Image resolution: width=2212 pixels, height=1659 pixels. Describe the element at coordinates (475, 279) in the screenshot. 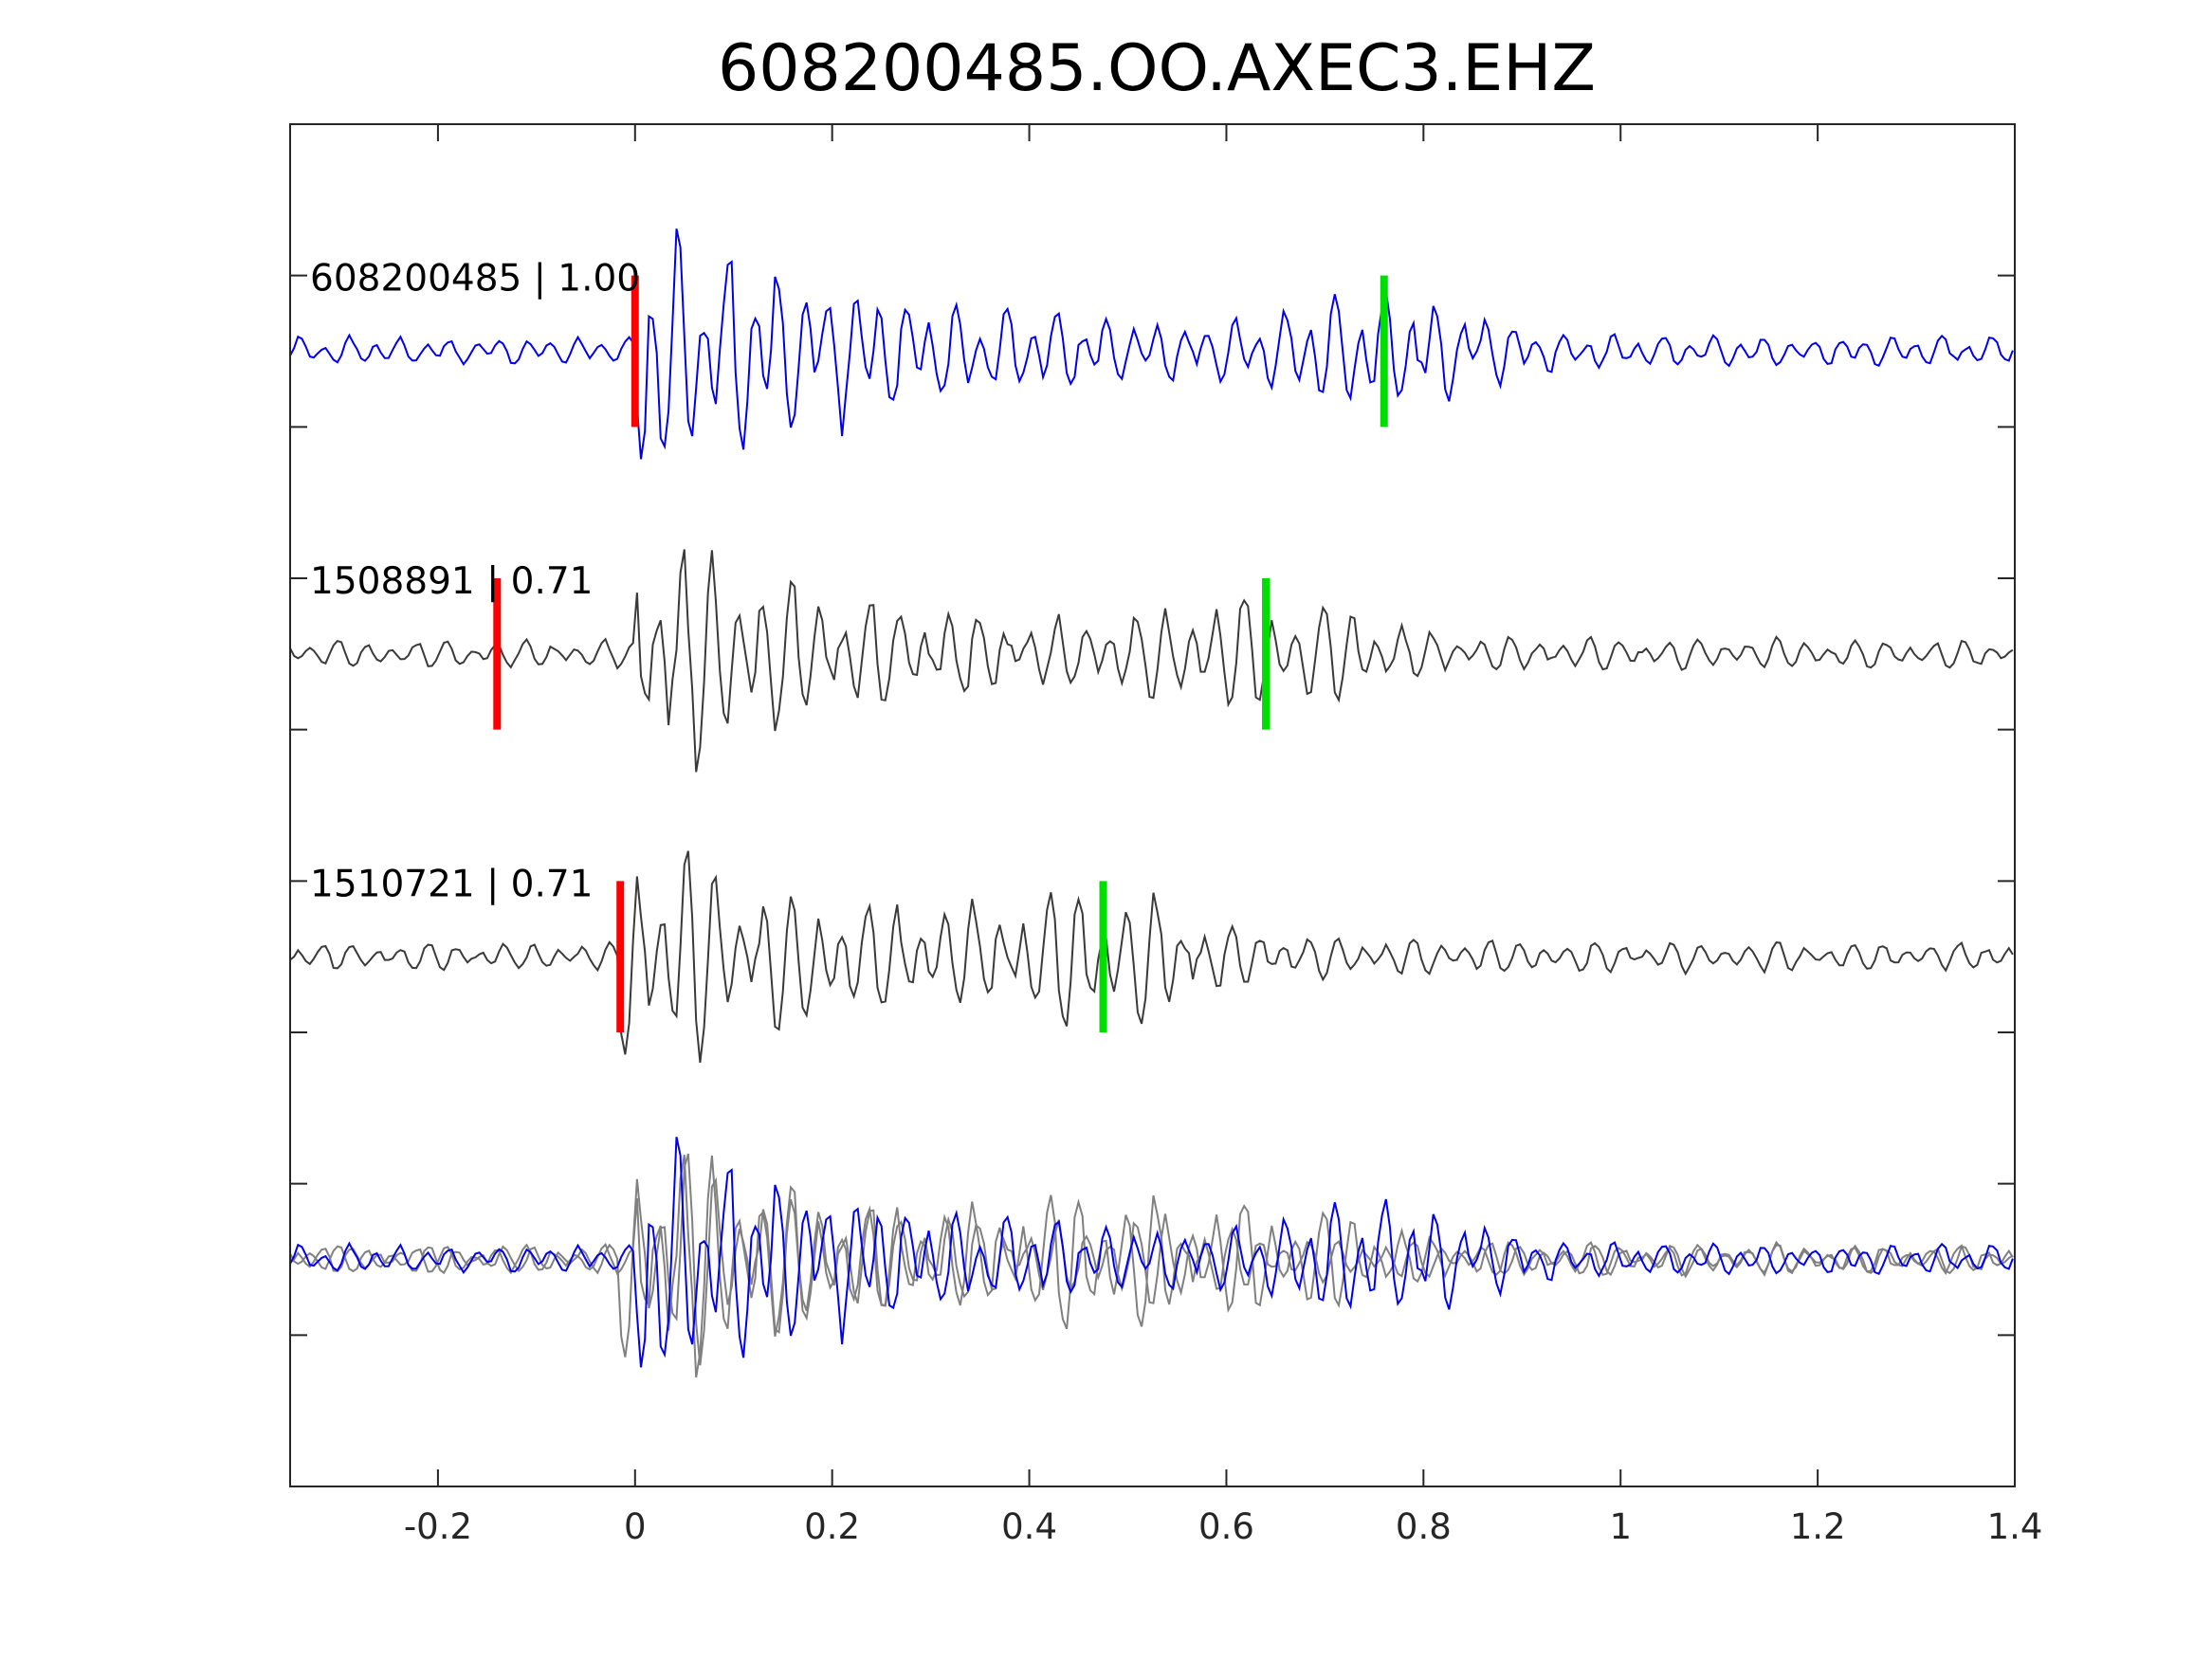

I see `trace-label: 608200485 | 1.00` at that location.